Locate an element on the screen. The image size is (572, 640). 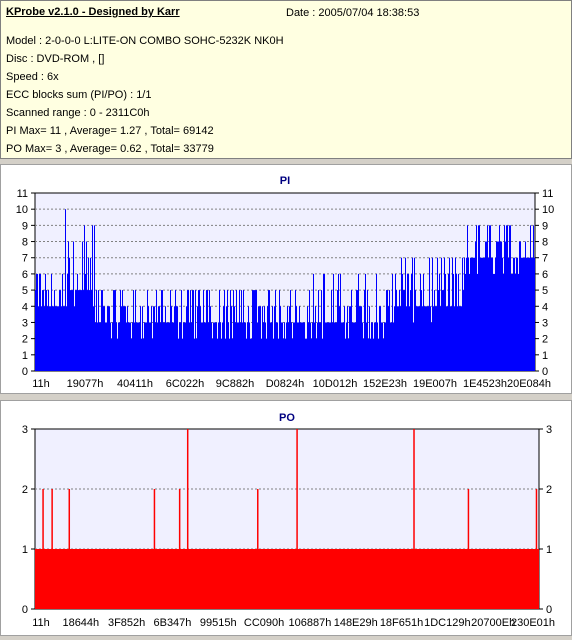
y-tick-label-right: 1 is located at coordinates (545, 356).